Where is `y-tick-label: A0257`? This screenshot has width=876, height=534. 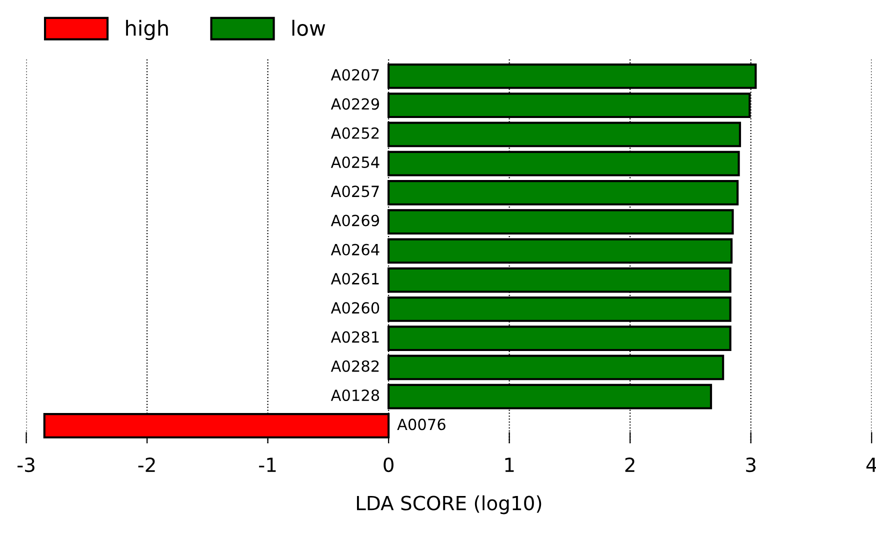 y-tick-label: A0257 is located at coordinates (354, 192).